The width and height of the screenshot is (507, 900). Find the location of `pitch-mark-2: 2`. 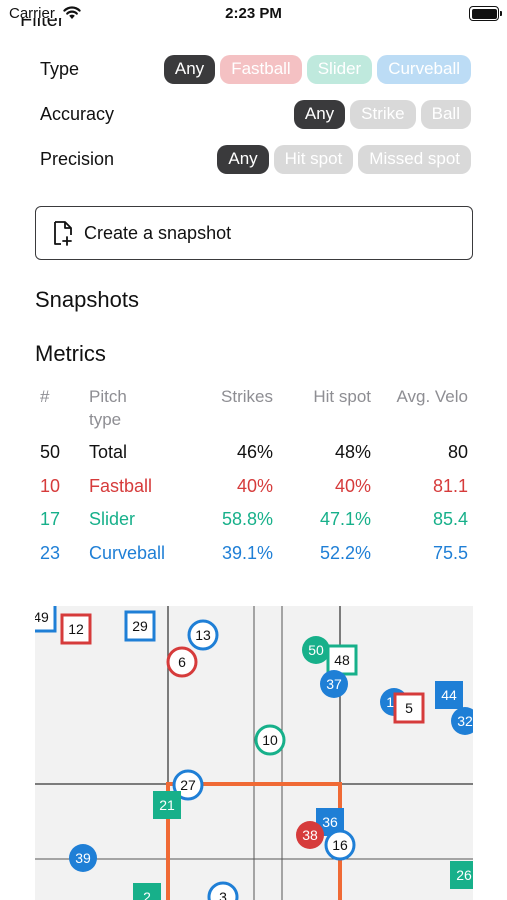

pitch-mark-2: 2 is located at coordinates (147, 891).